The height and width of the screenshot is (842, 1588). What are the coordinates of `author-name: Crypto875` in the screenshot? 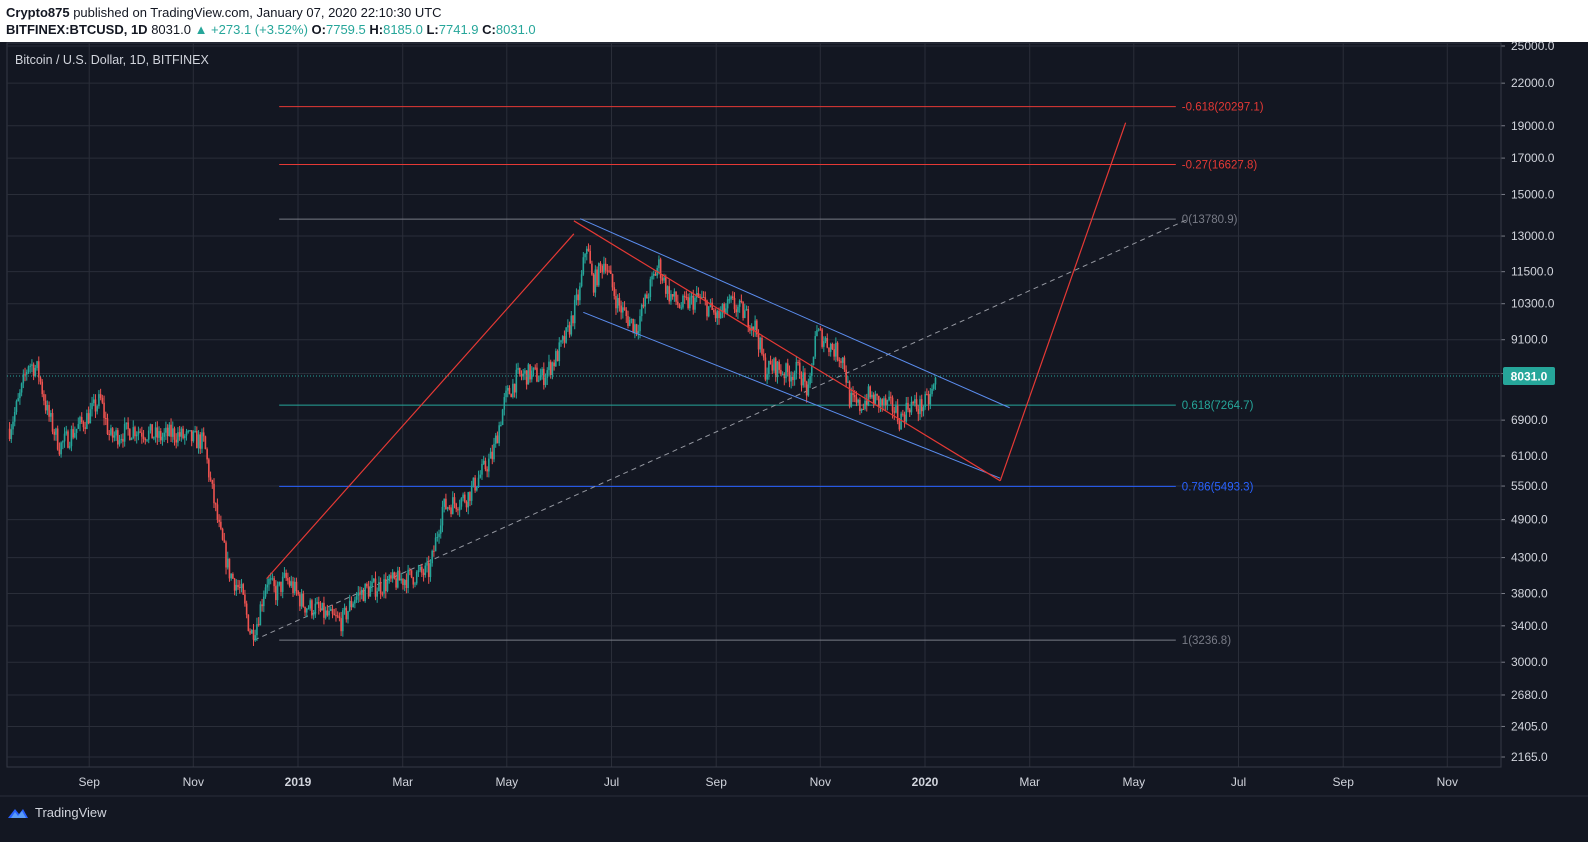 It's located at (38, 12).